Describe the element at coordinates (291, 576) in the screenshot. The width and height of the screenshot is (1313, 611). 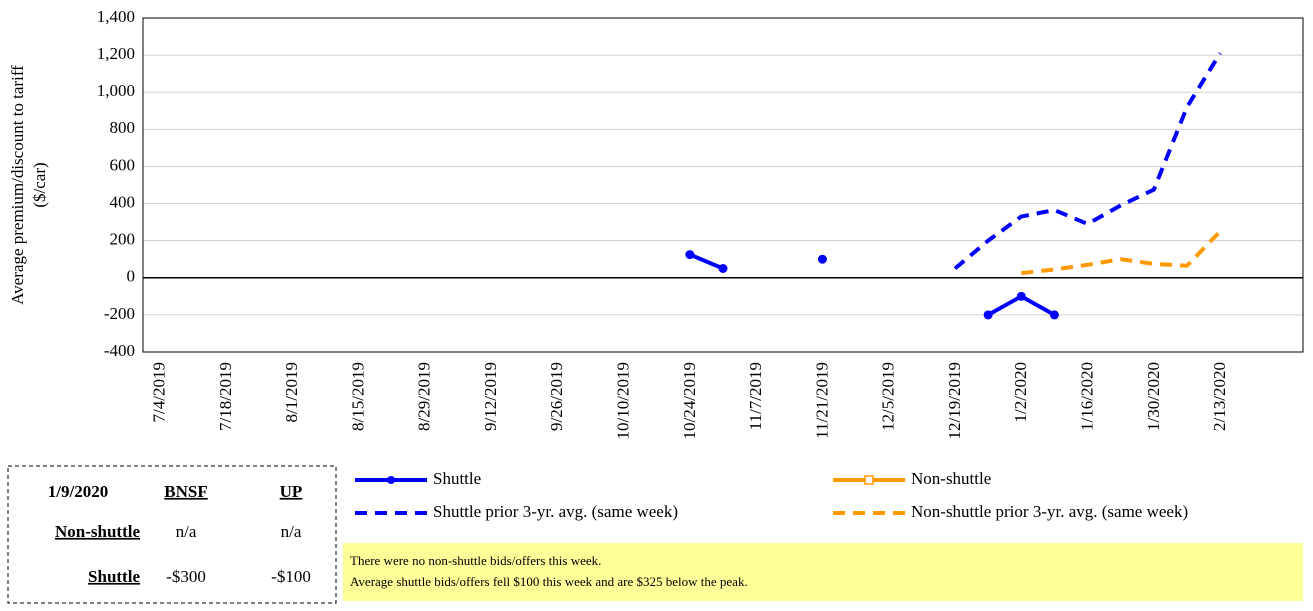
I see `table-cell: -$100` at that location.